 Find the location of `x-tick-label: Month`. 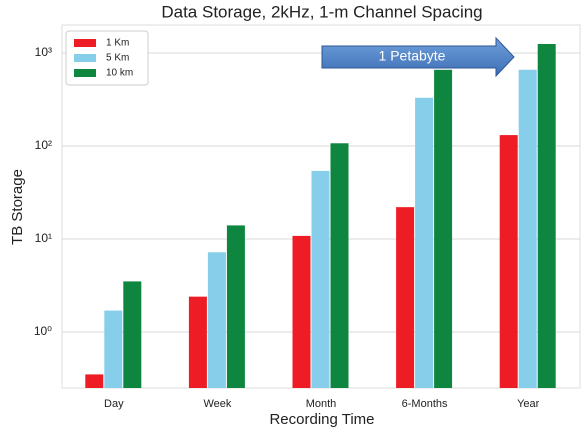

x-tick-label: Month is located at coordinates (321, 404).